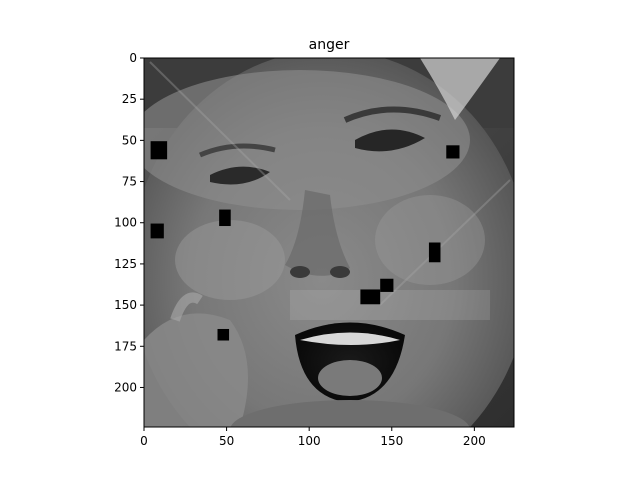 The image size is (640, 480). I want to click on x-tick-label: 0, so click(144, 441).